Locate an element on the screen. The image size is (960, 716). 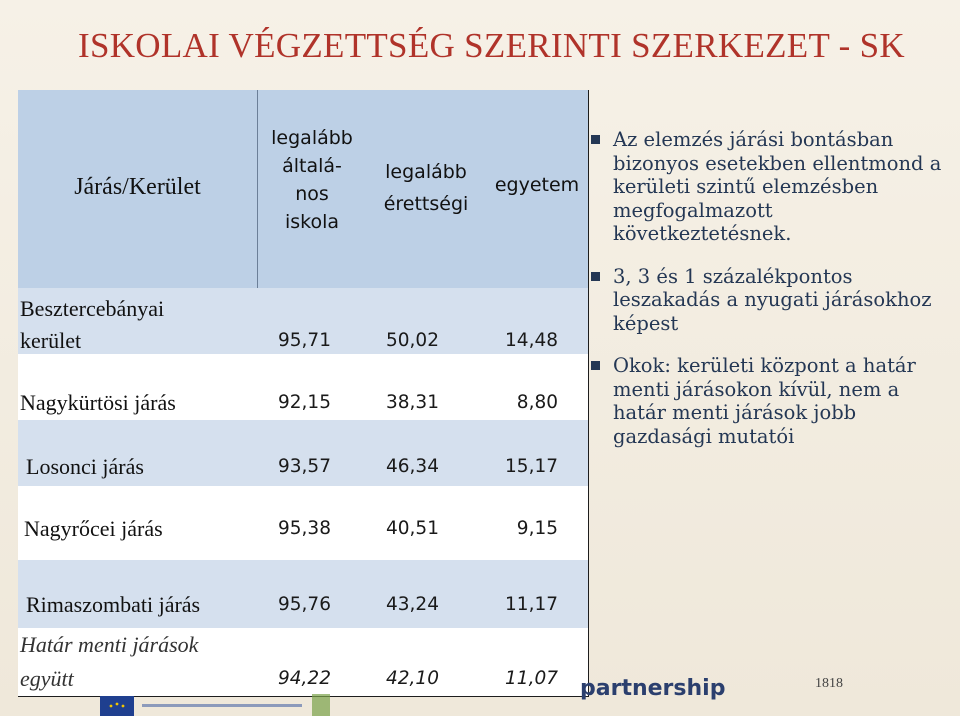
table-row: Losonci járás 93,57 46,34 15,17 is located at coordinates (303, 453).